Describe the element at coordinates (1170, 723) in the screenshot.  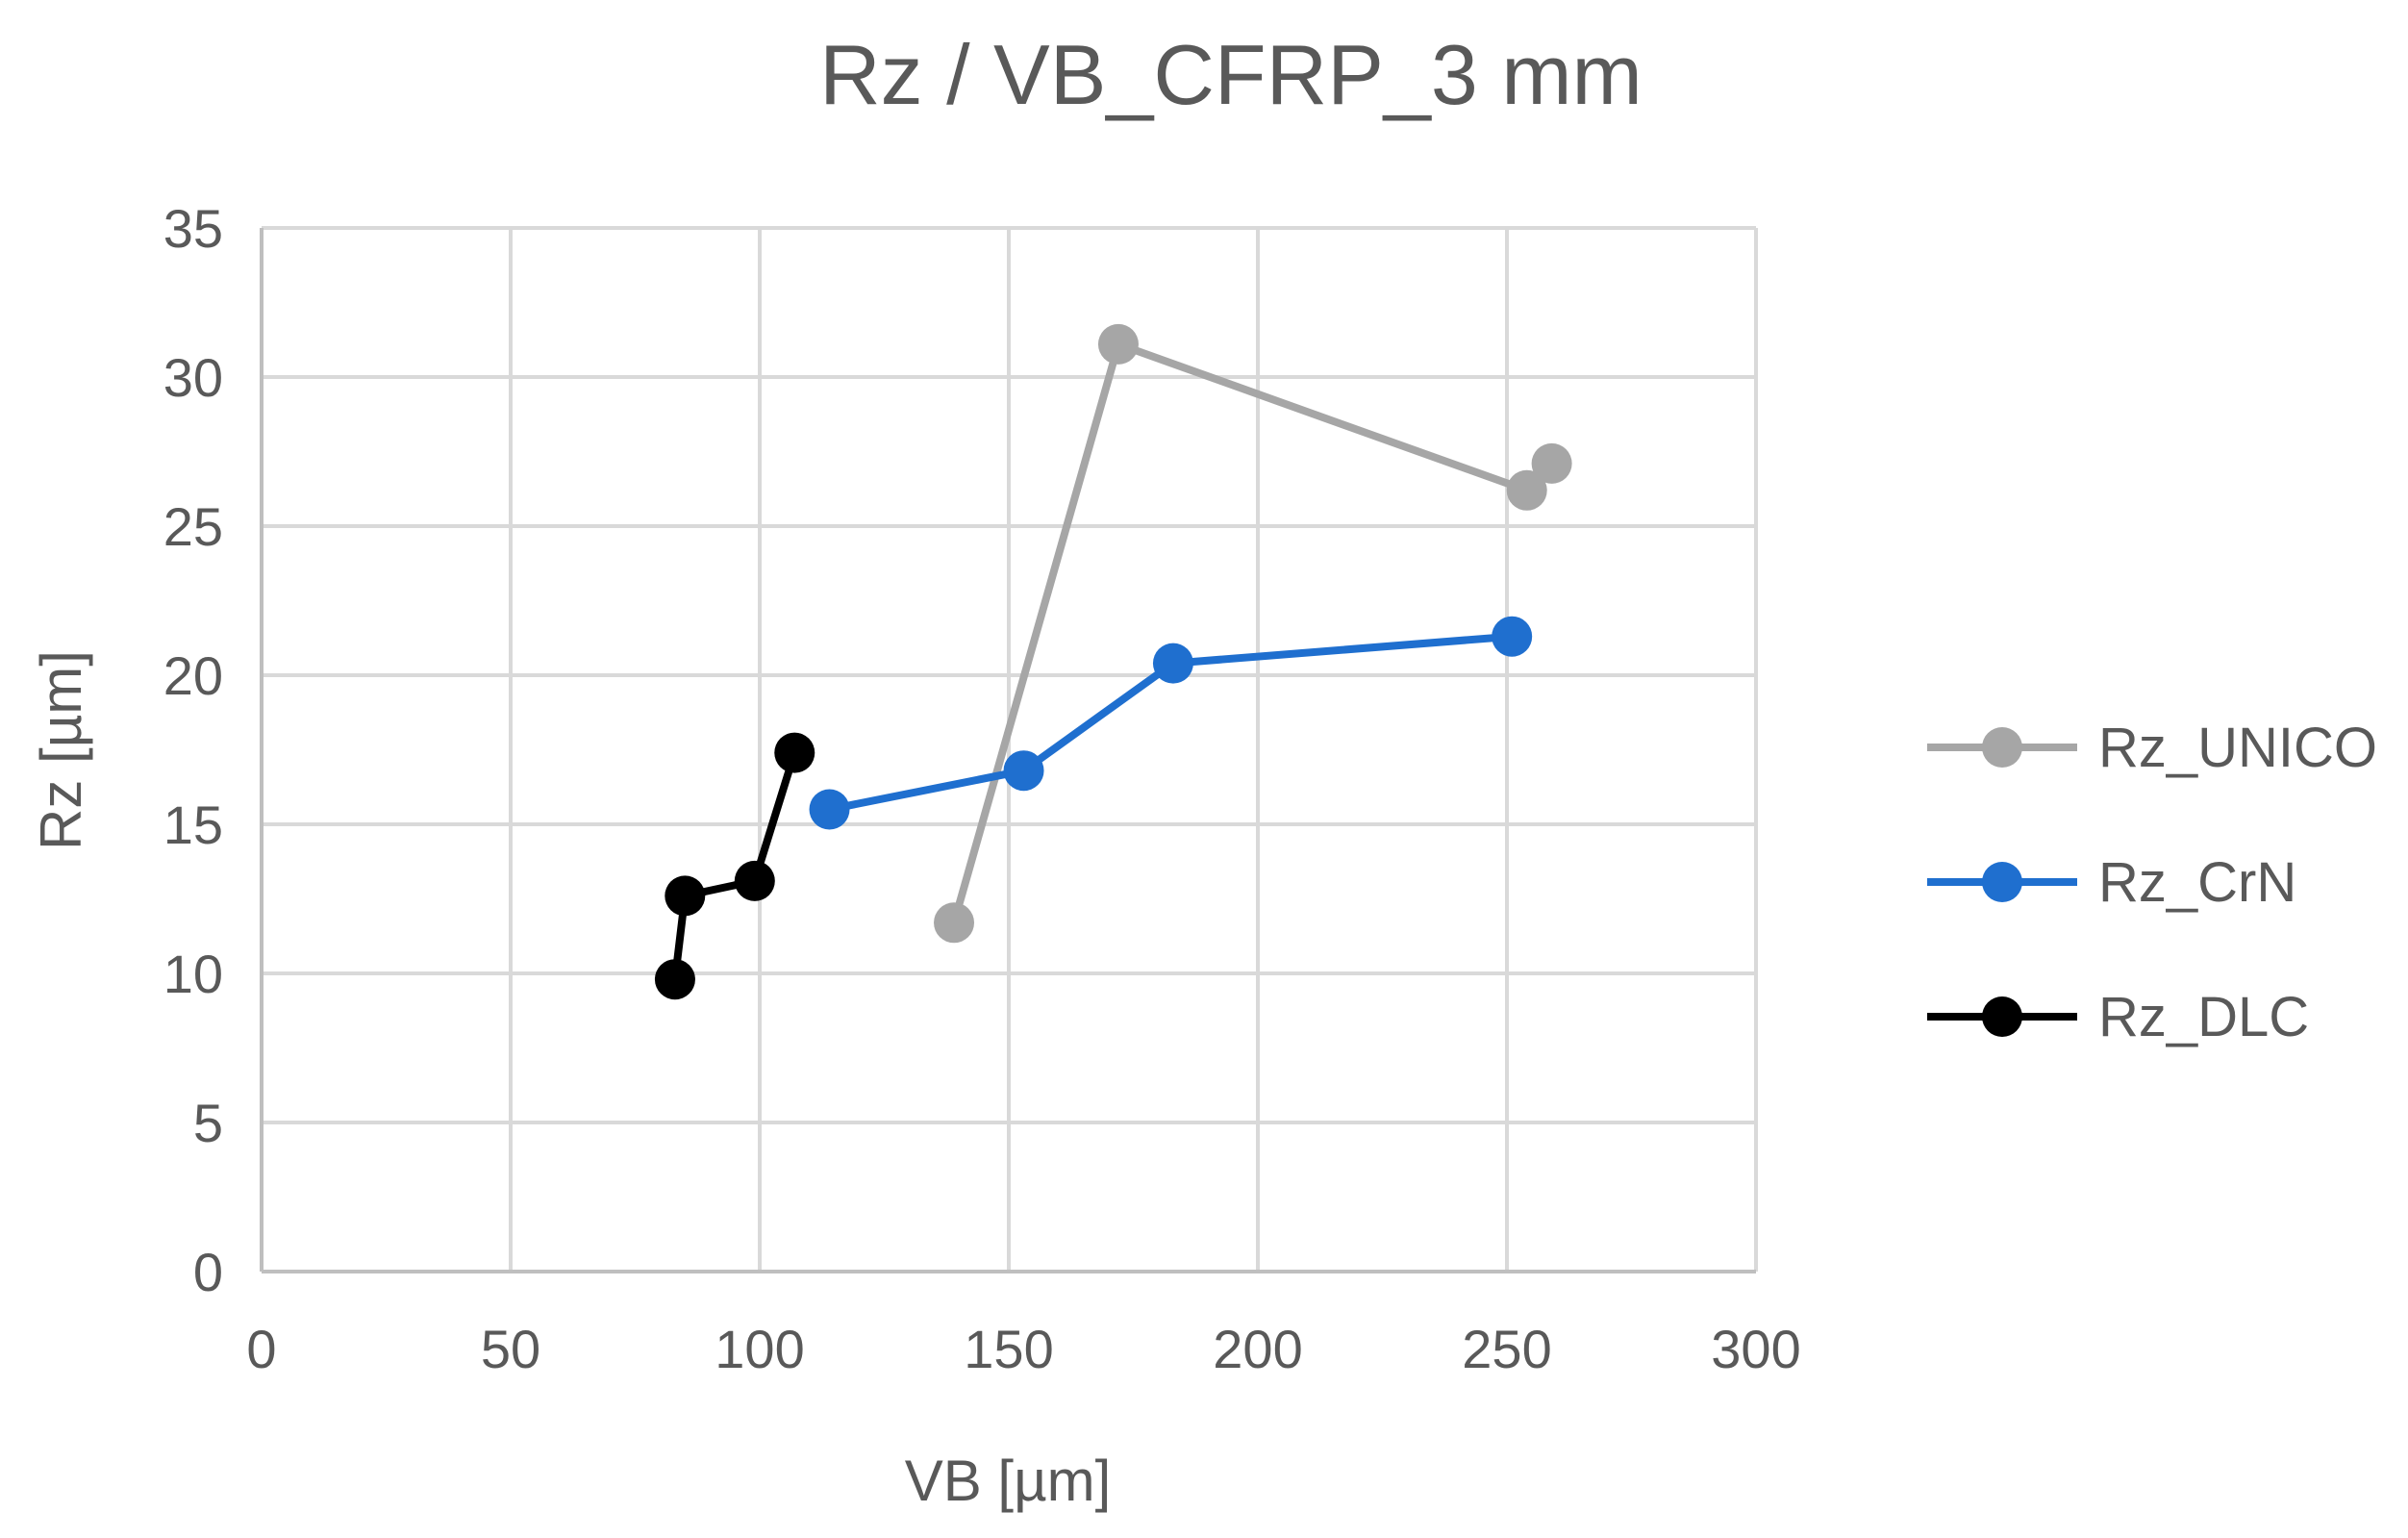
I see `series-line-rz-crn` at that location.